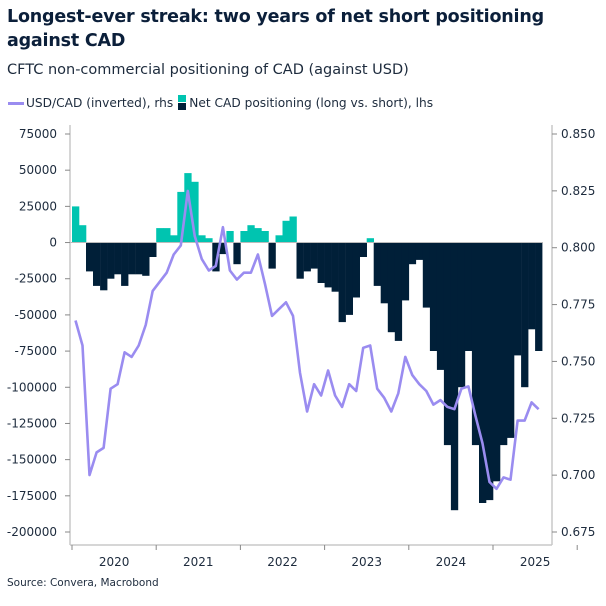 The height and width of the screenshot is (606, 606). Describe the element at coordinates (578, 418) in the screenshot. I see `right-tick-label: 0.725` at that location.